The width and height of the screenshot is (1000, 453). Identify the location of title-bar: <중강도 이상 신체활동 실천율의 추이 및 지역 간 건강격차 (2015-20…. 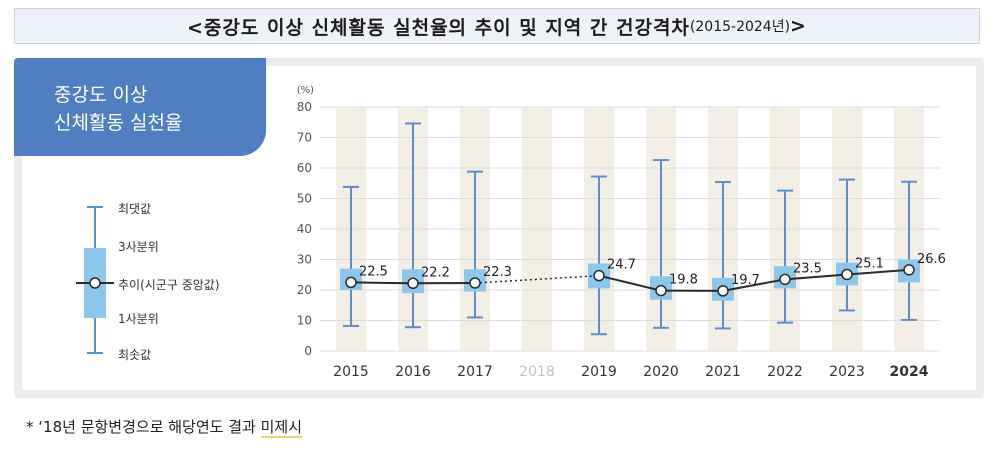
(497, 26).